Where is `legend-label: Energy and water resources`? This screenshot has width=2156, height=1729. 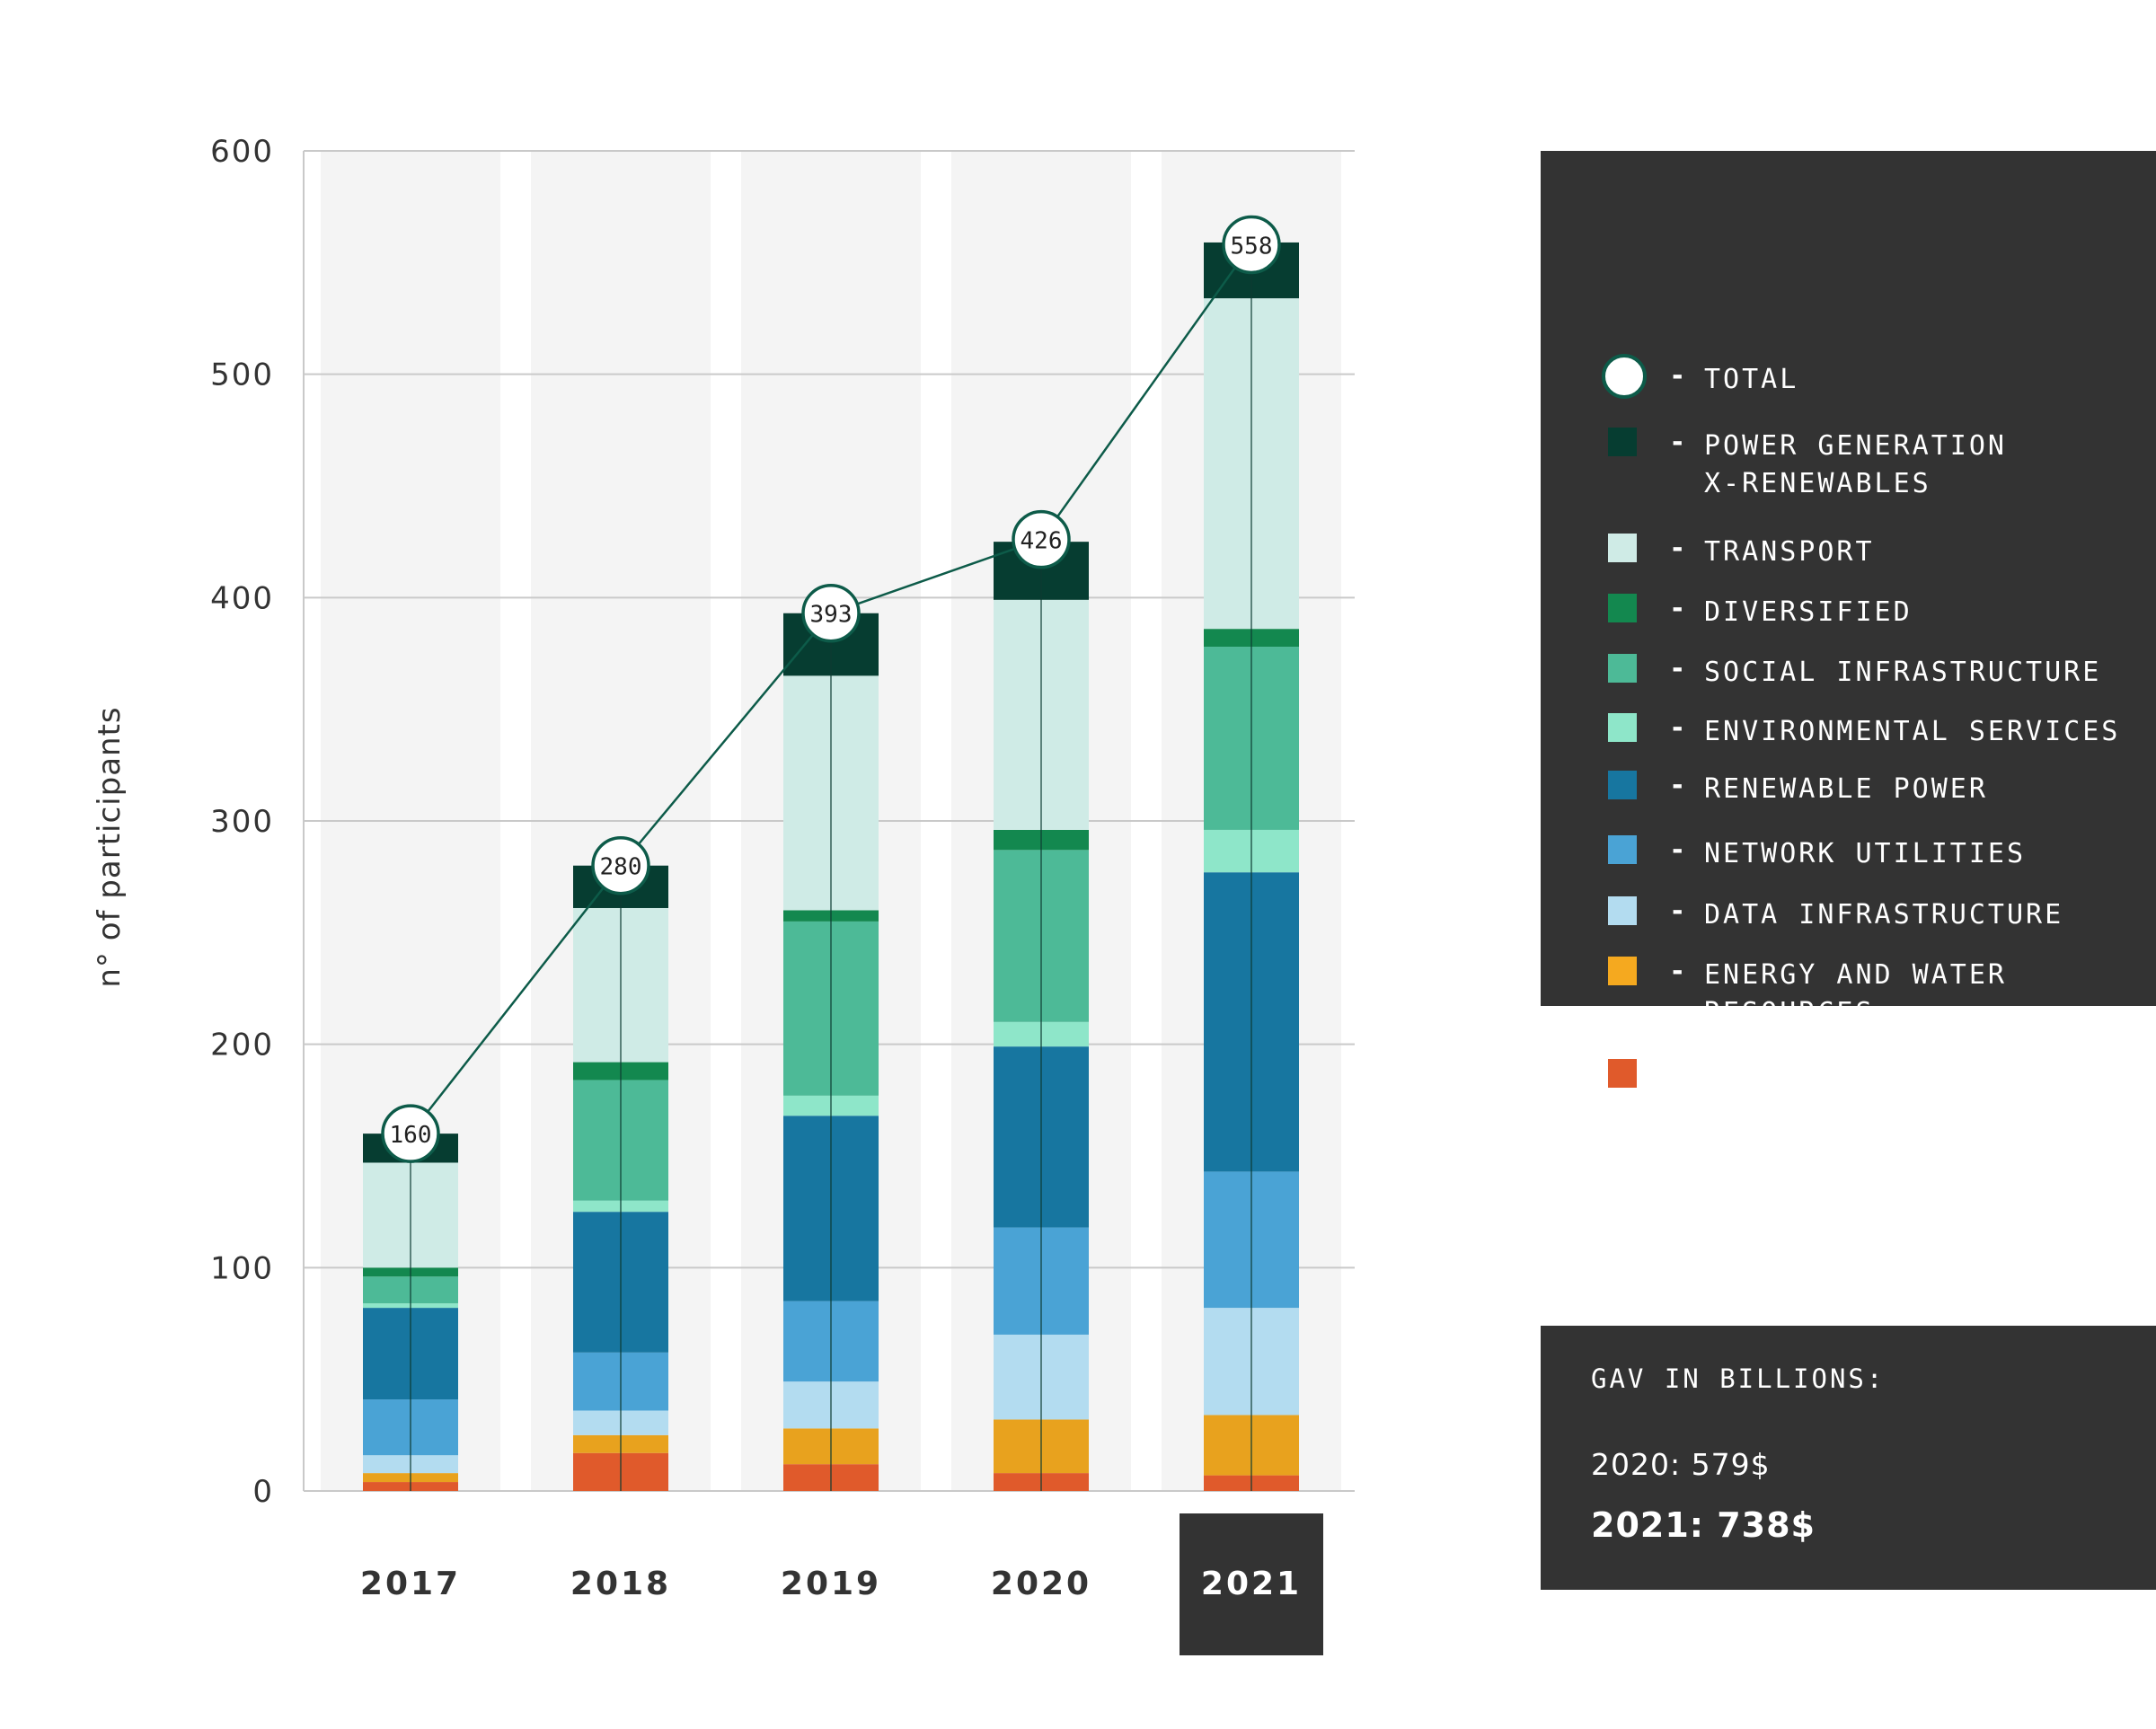
legend-label: Energy and water resources is located at coordinates (1856, 993).